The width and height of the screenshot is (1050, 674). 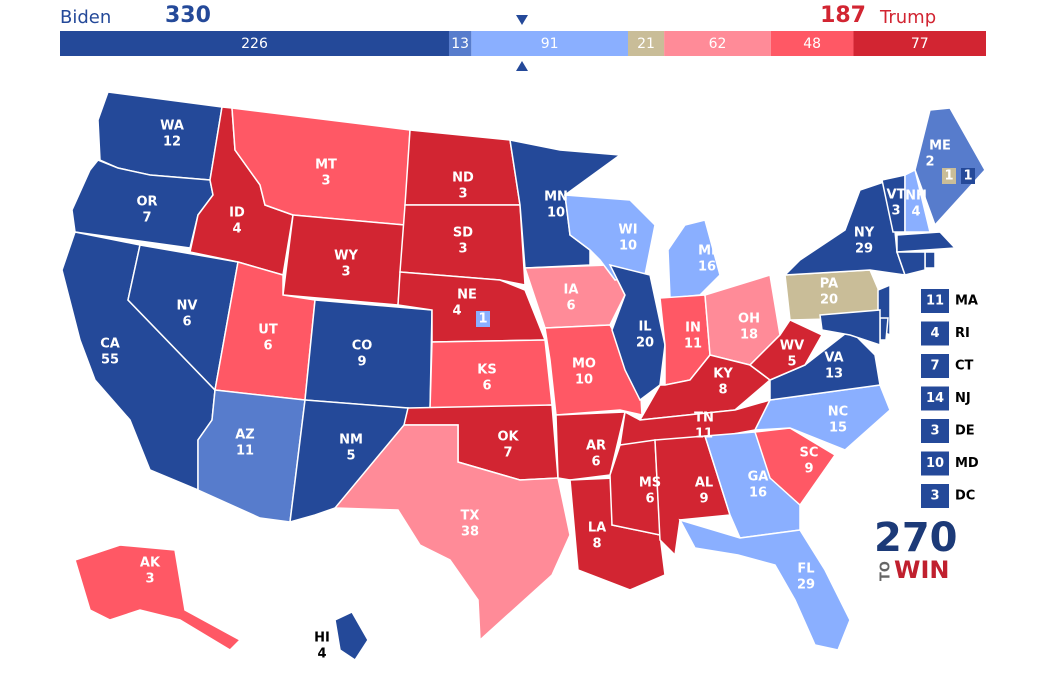 I want to click on state-ev: 11, so click(x=245, y=451).